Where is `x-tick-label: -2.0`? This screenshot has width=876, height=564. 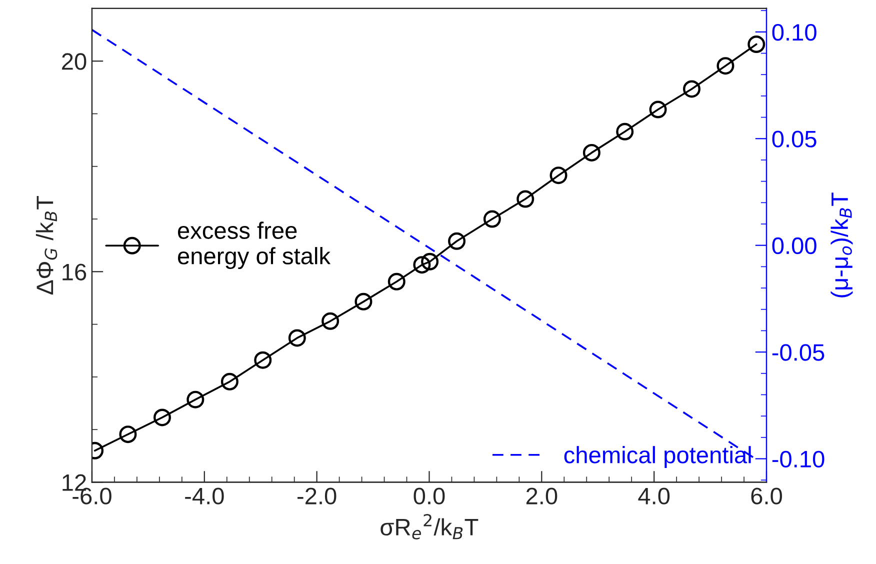
x-tick-label: -2.0 is located at coordinates (317, 496).